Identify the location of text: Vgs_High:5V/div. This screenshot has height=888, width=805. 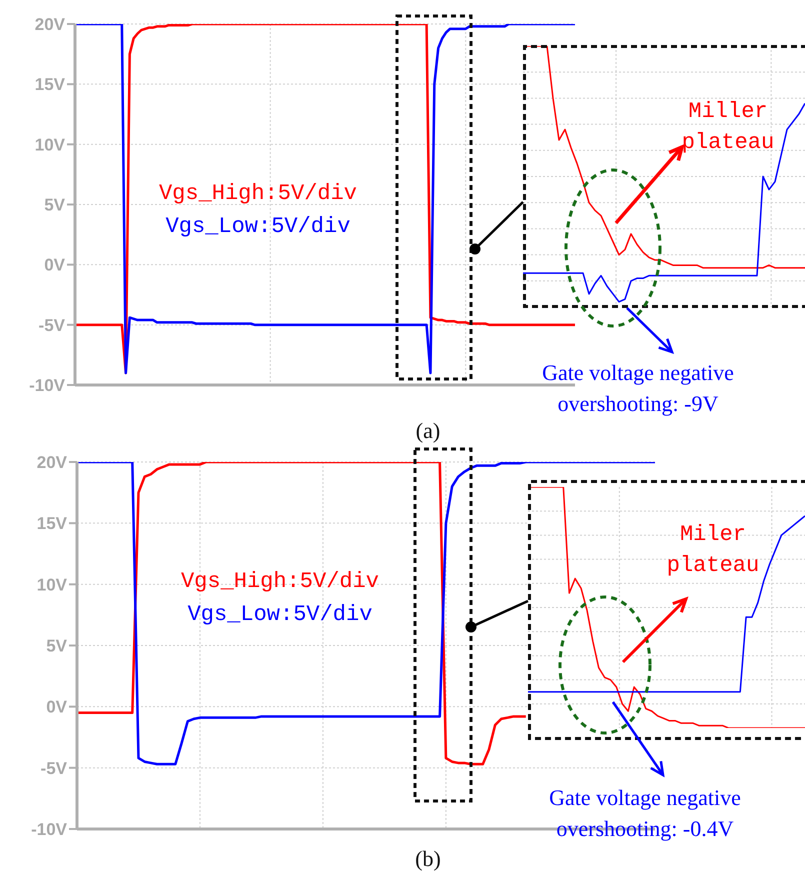
(280, 582).